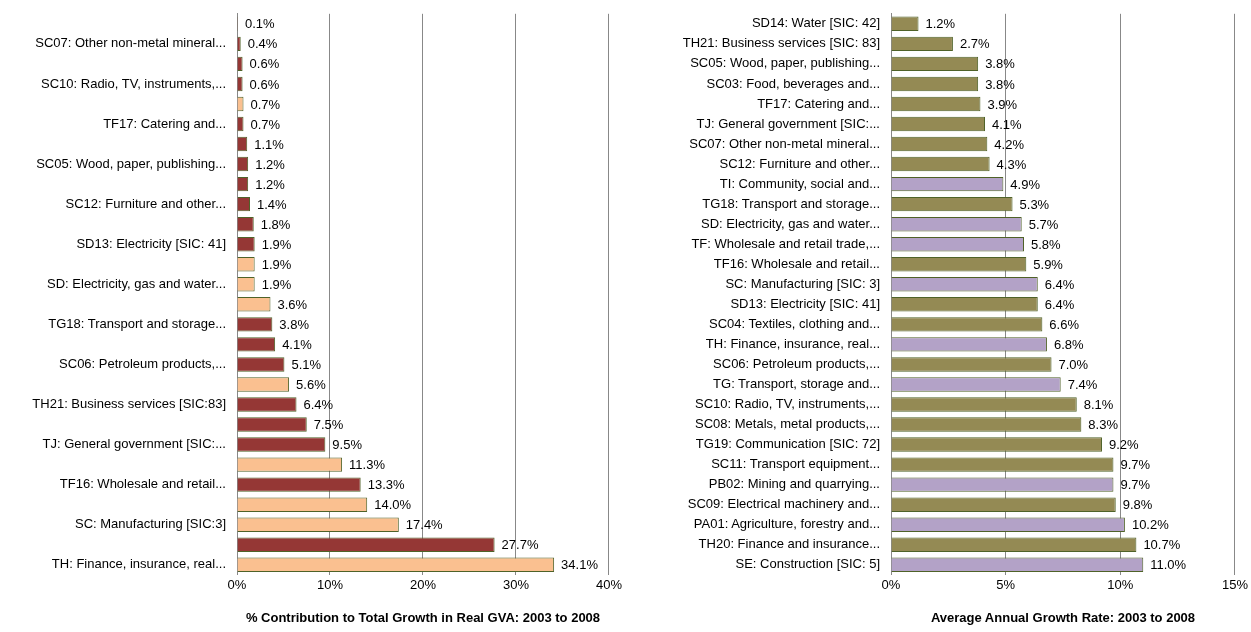 The width and height of the screenshot is (1251, 632). Describe the element at coordinates (1082, 385) in the screenshot. I see `data-label: 7.4%` at that location.